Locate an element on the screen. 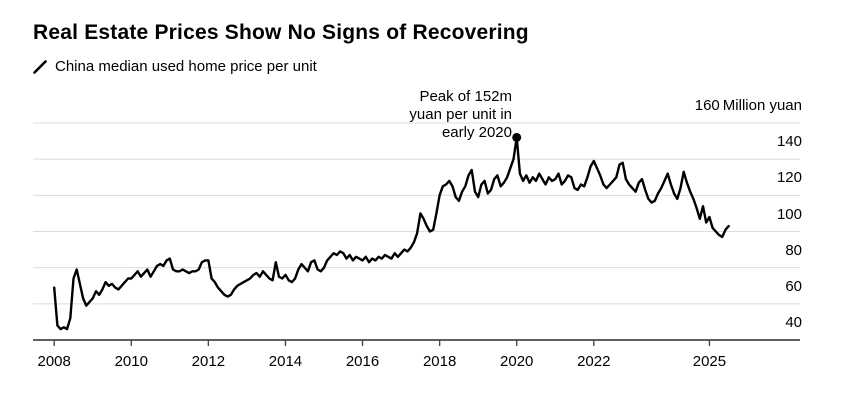 This screenshot has height=400, width=841. x-axis-label: 2025 is located at coordinates (709, 361).